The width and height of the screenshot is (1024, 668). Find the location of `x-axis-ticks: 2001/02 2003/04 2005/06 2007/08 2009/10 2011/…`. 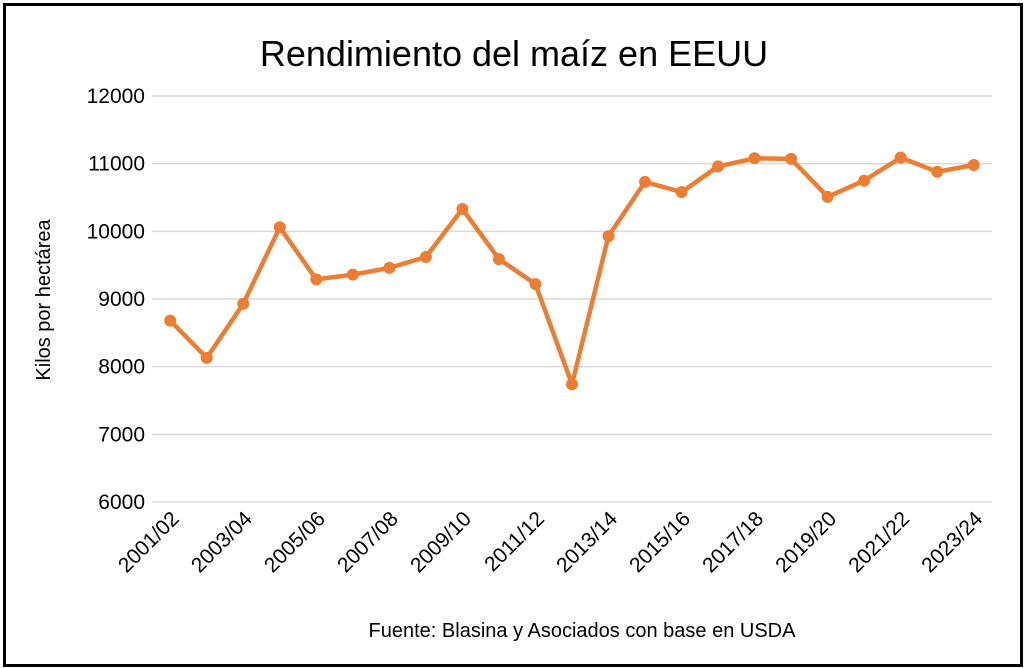

x-axis-ticks: 2001/02 2003/04 2005/06 2007/08 2009/10 2011/… is located at coordinates (551, 542).